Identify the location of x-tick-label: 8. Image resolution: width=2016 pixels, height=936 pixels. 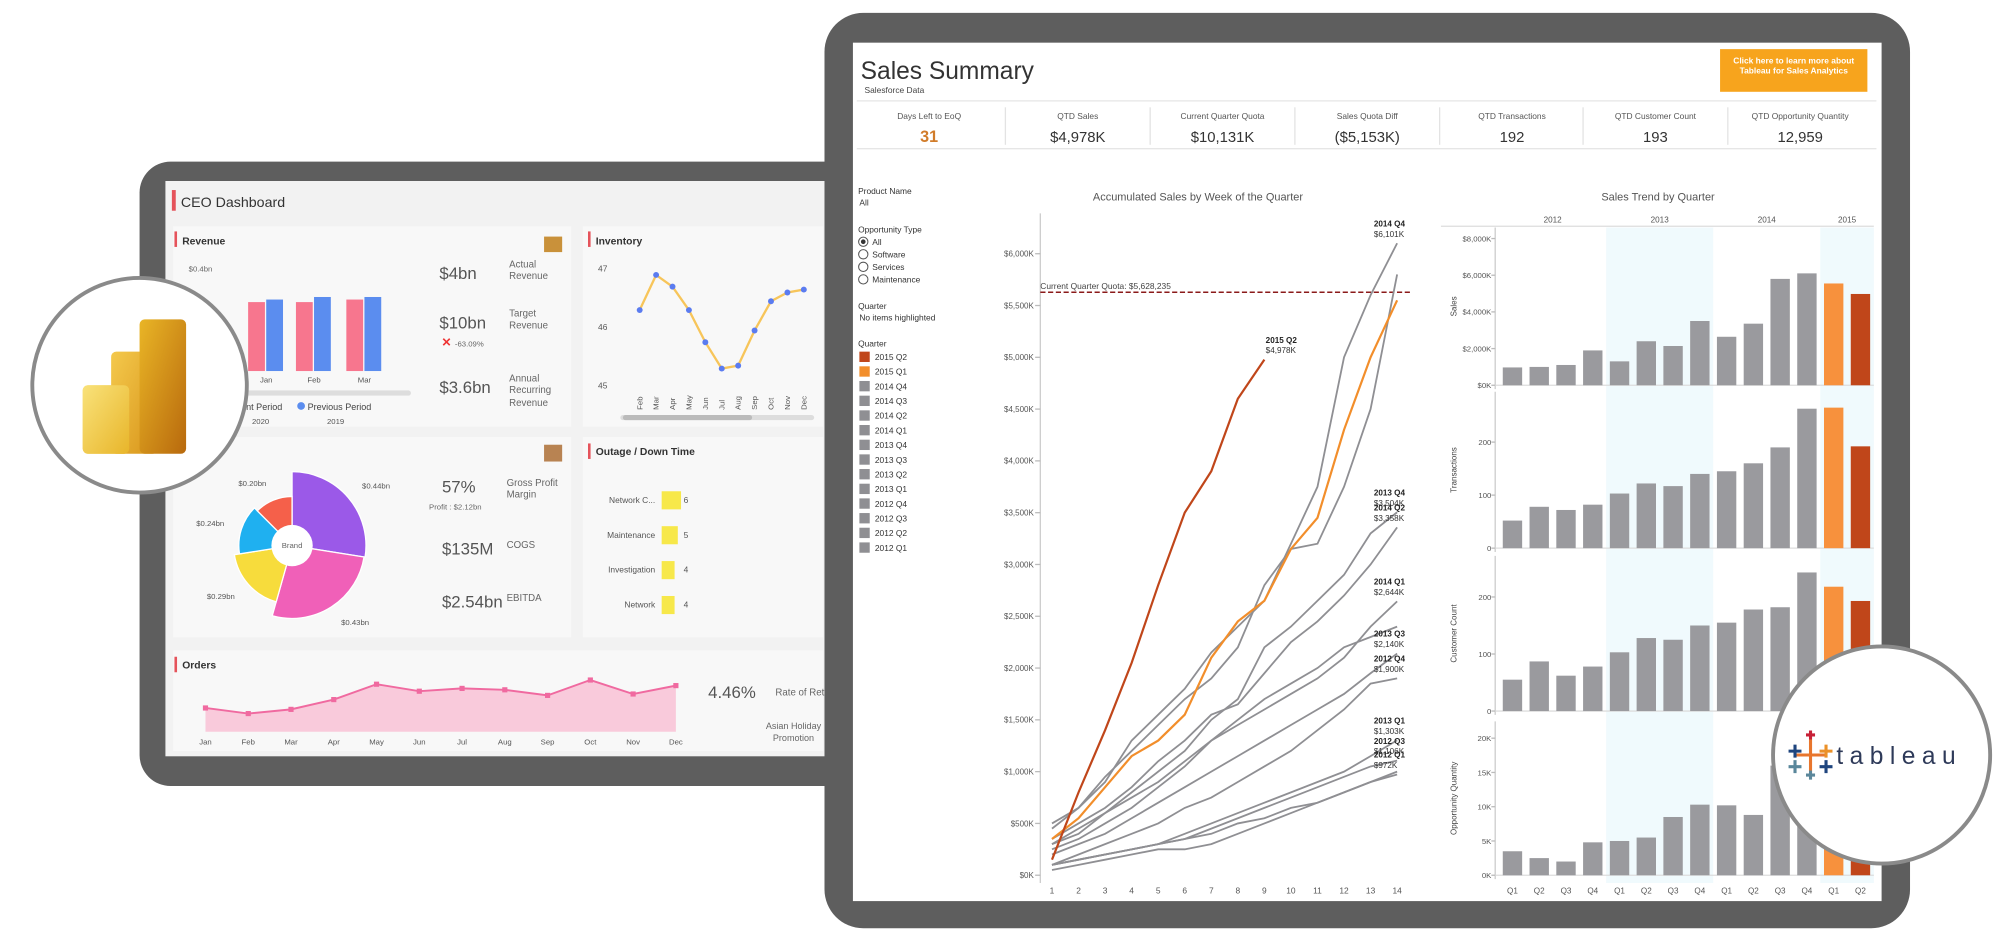
(1237, 890).